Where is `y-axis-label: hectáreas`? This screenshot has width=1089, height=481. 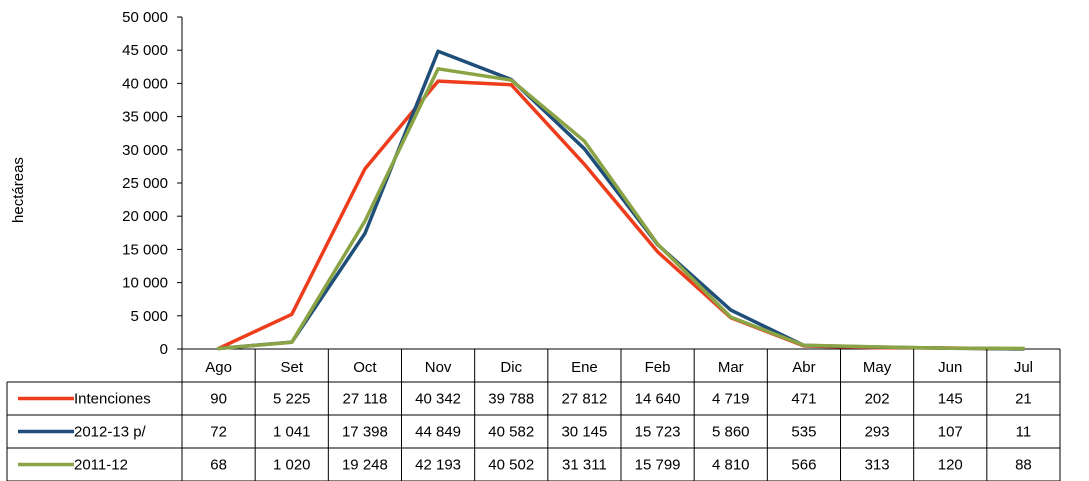 y-axis-label: hectáreas is located at coordinates (18, 190).